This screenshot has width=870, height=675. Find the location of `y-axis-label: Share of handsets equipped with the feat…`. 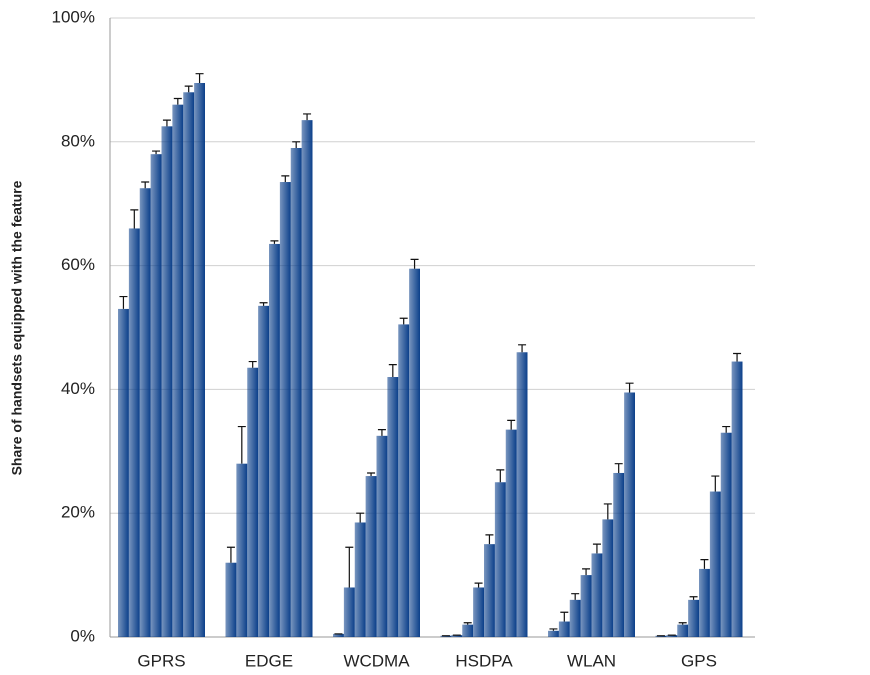

y-axis-label: Share of handsets equipped with the feat… is located at coordinates (17, 327).